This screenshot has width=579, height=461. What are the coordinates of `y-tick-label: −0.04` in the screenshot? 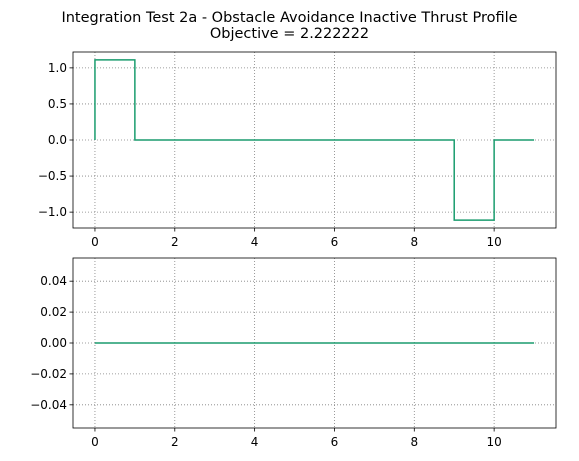 It's located at (48, 405).